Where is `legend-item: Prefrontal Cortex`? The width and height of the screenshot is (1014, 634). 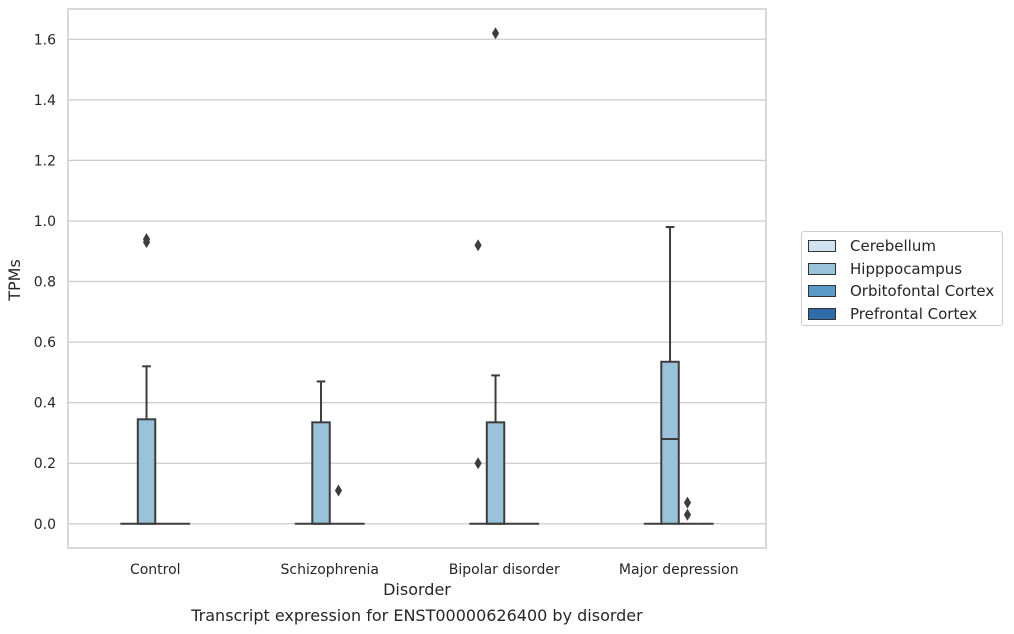
legend-item: Prefrontal Cortex is located at coordinates (892, 314).